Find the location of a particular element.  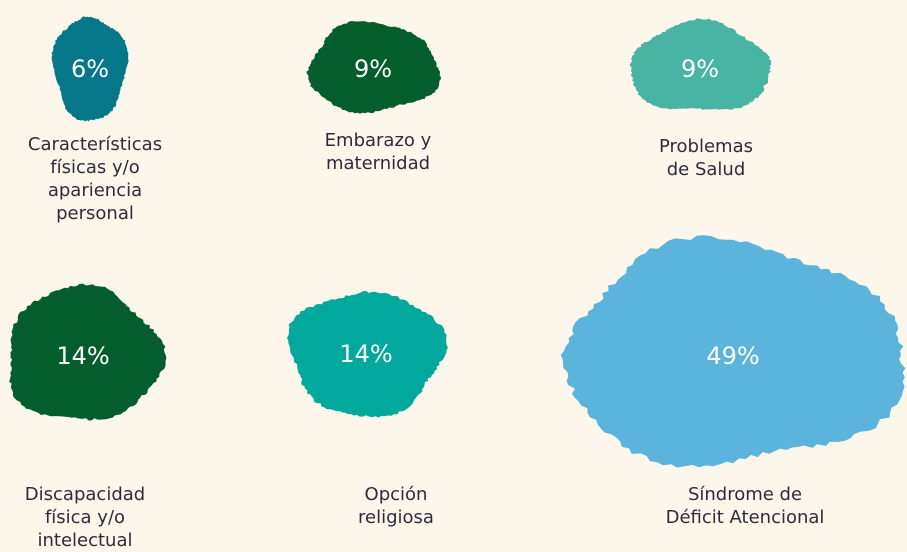

value-label: 49% is located at coordinates (732, 356).